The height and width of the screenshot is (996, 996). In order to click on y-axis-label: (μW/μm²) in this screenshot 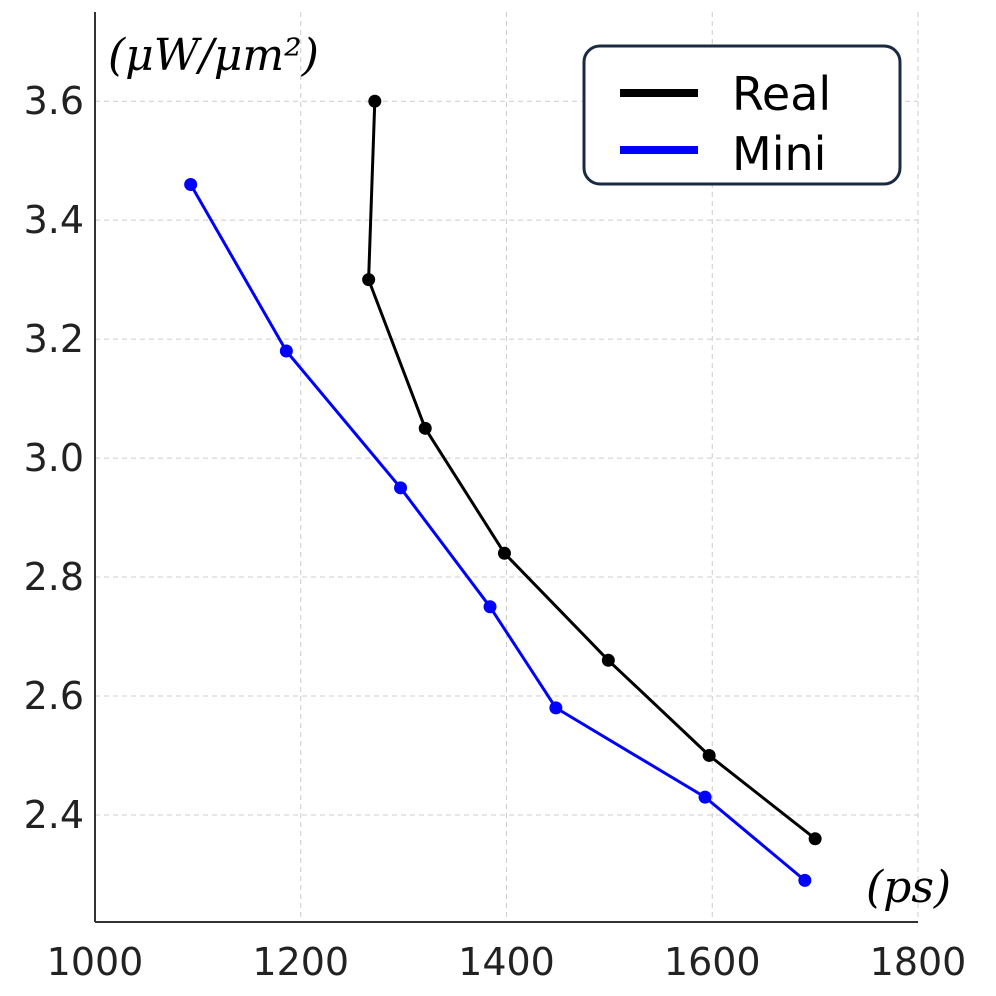, I will do `click(213, 55)`.